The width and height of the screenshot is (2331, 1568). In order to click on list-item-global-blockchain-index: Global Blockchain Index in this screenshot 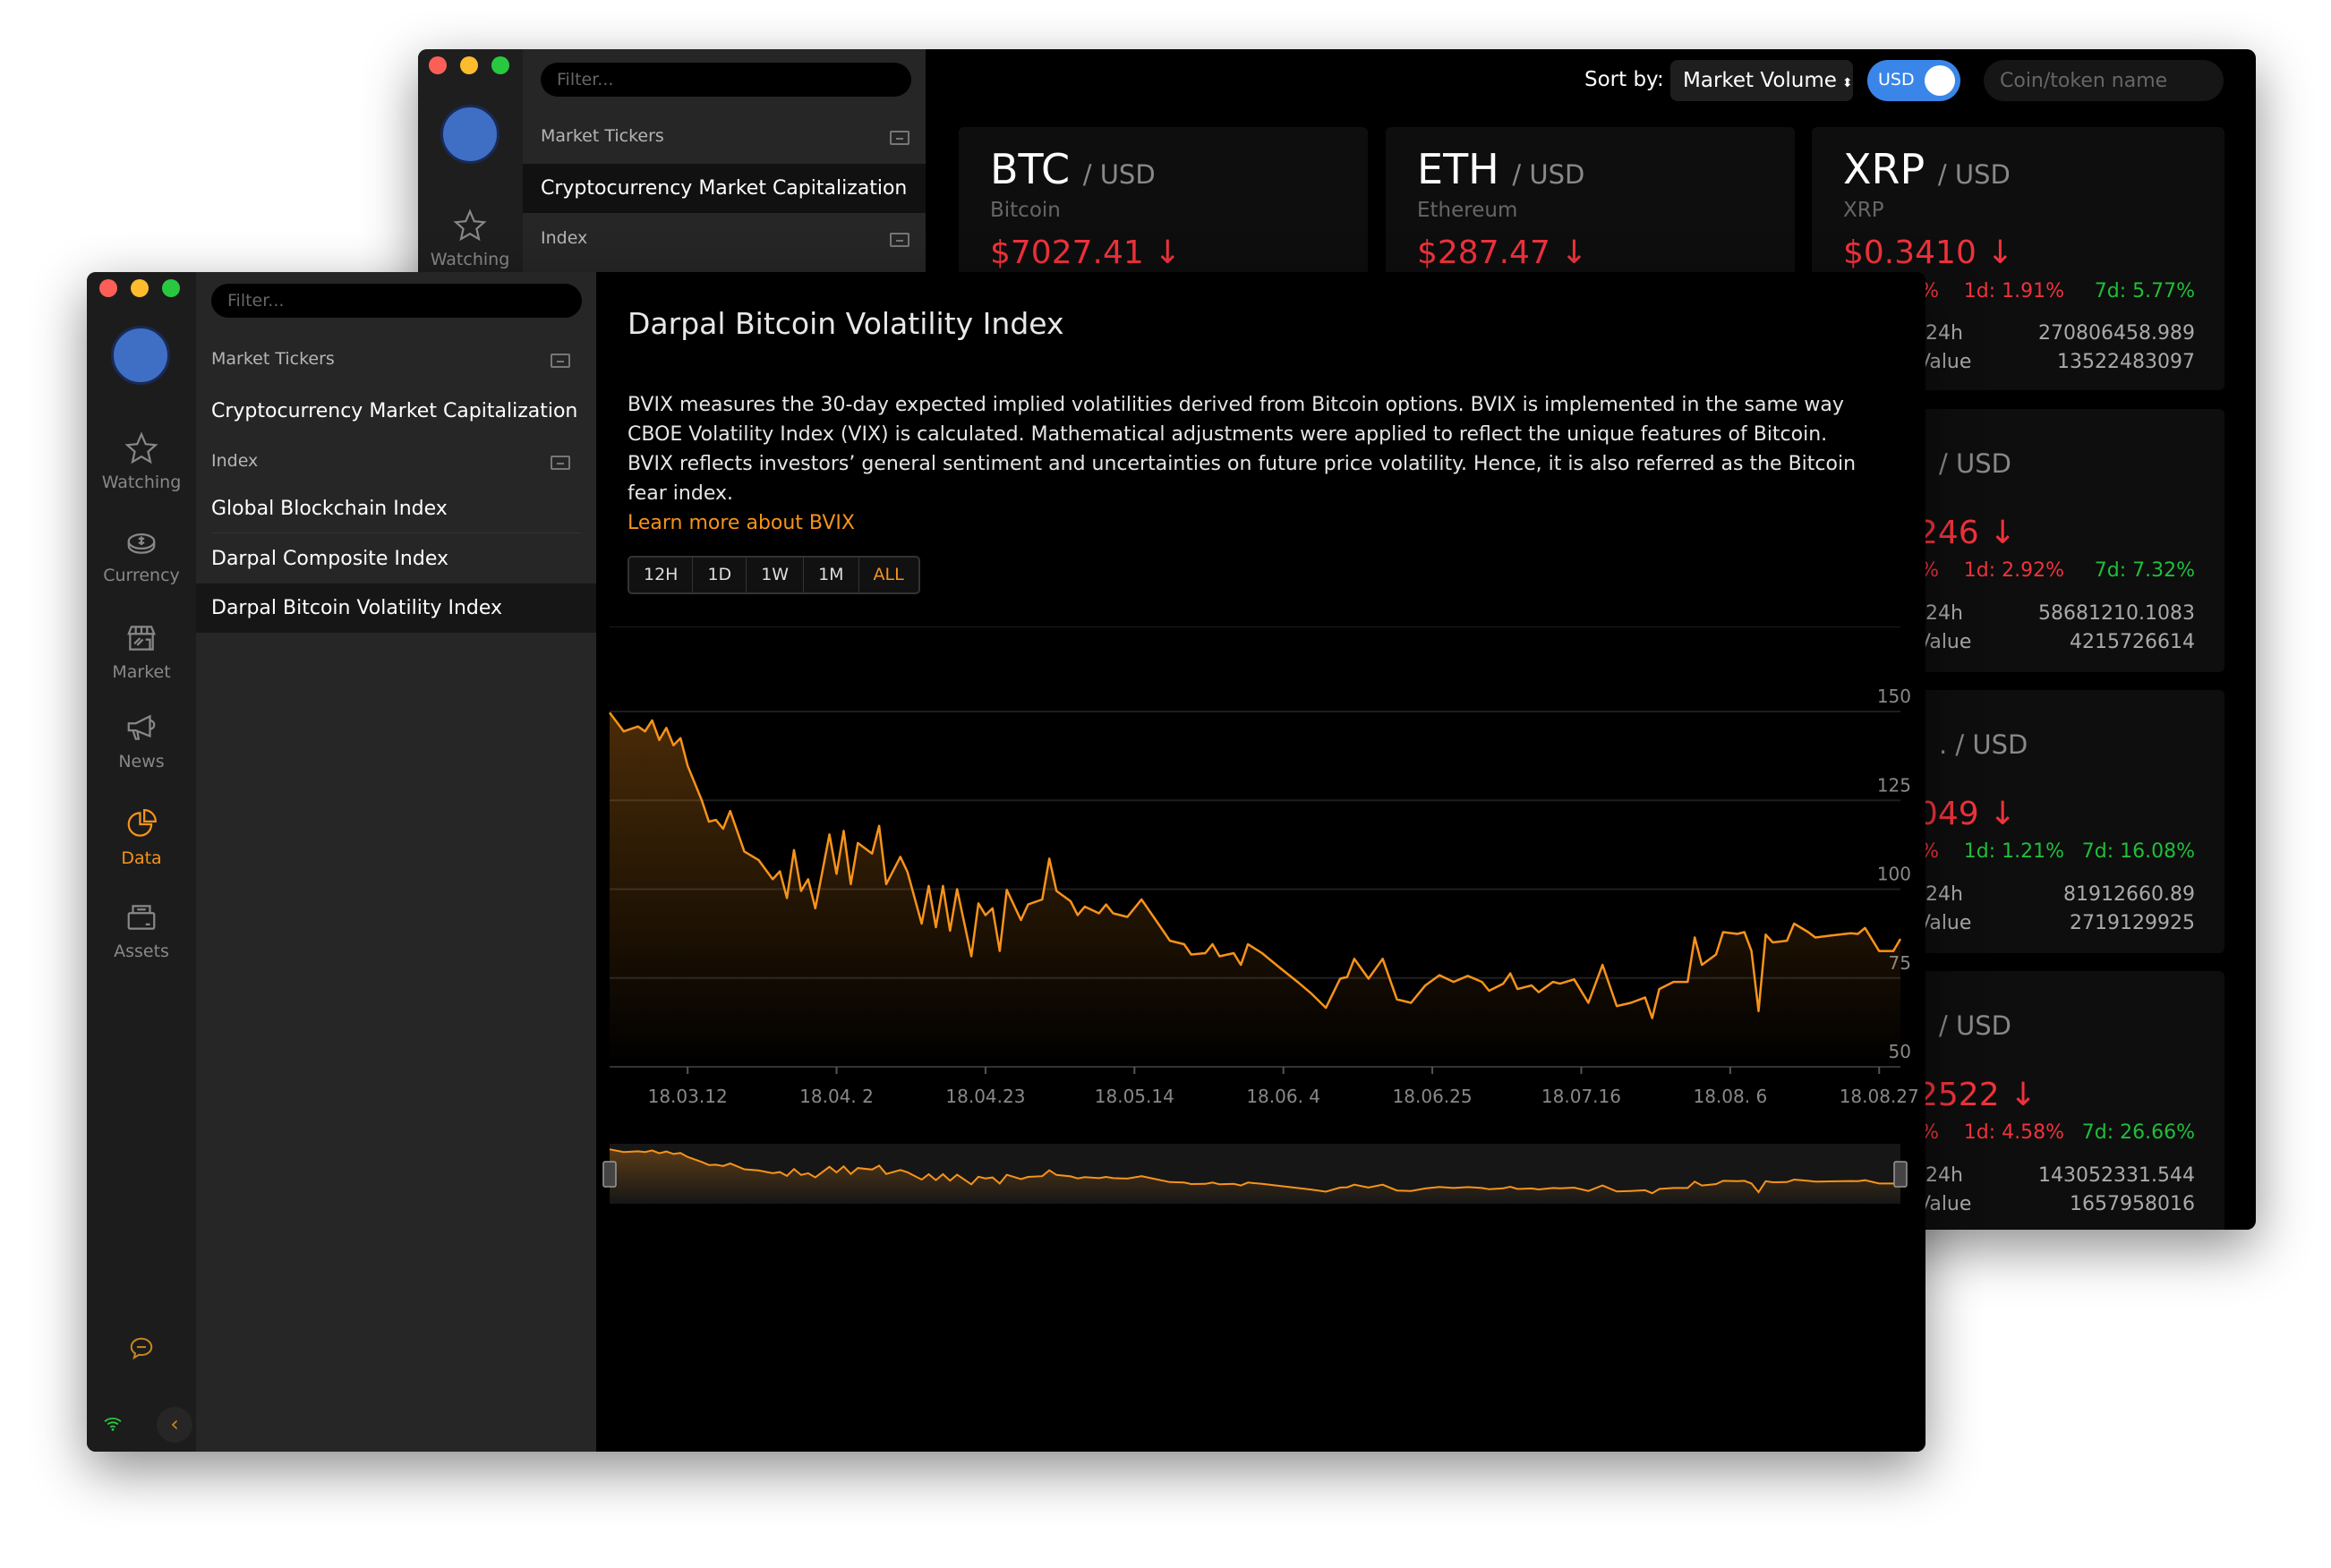, I will do `click(396, 509)`.